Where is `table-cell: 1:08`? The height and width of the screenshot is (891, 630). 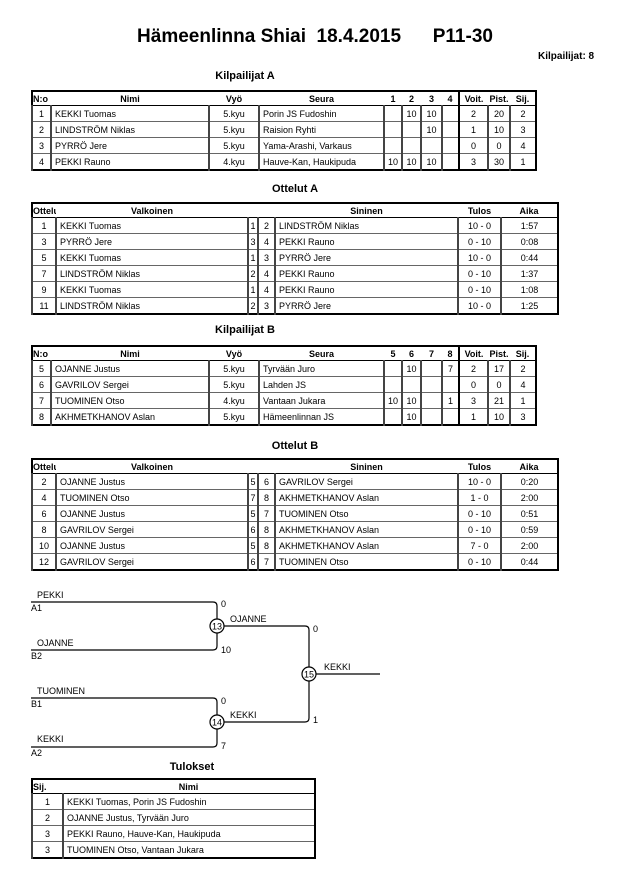 table-cell: 1:08 is located at coordinates (529, 289).